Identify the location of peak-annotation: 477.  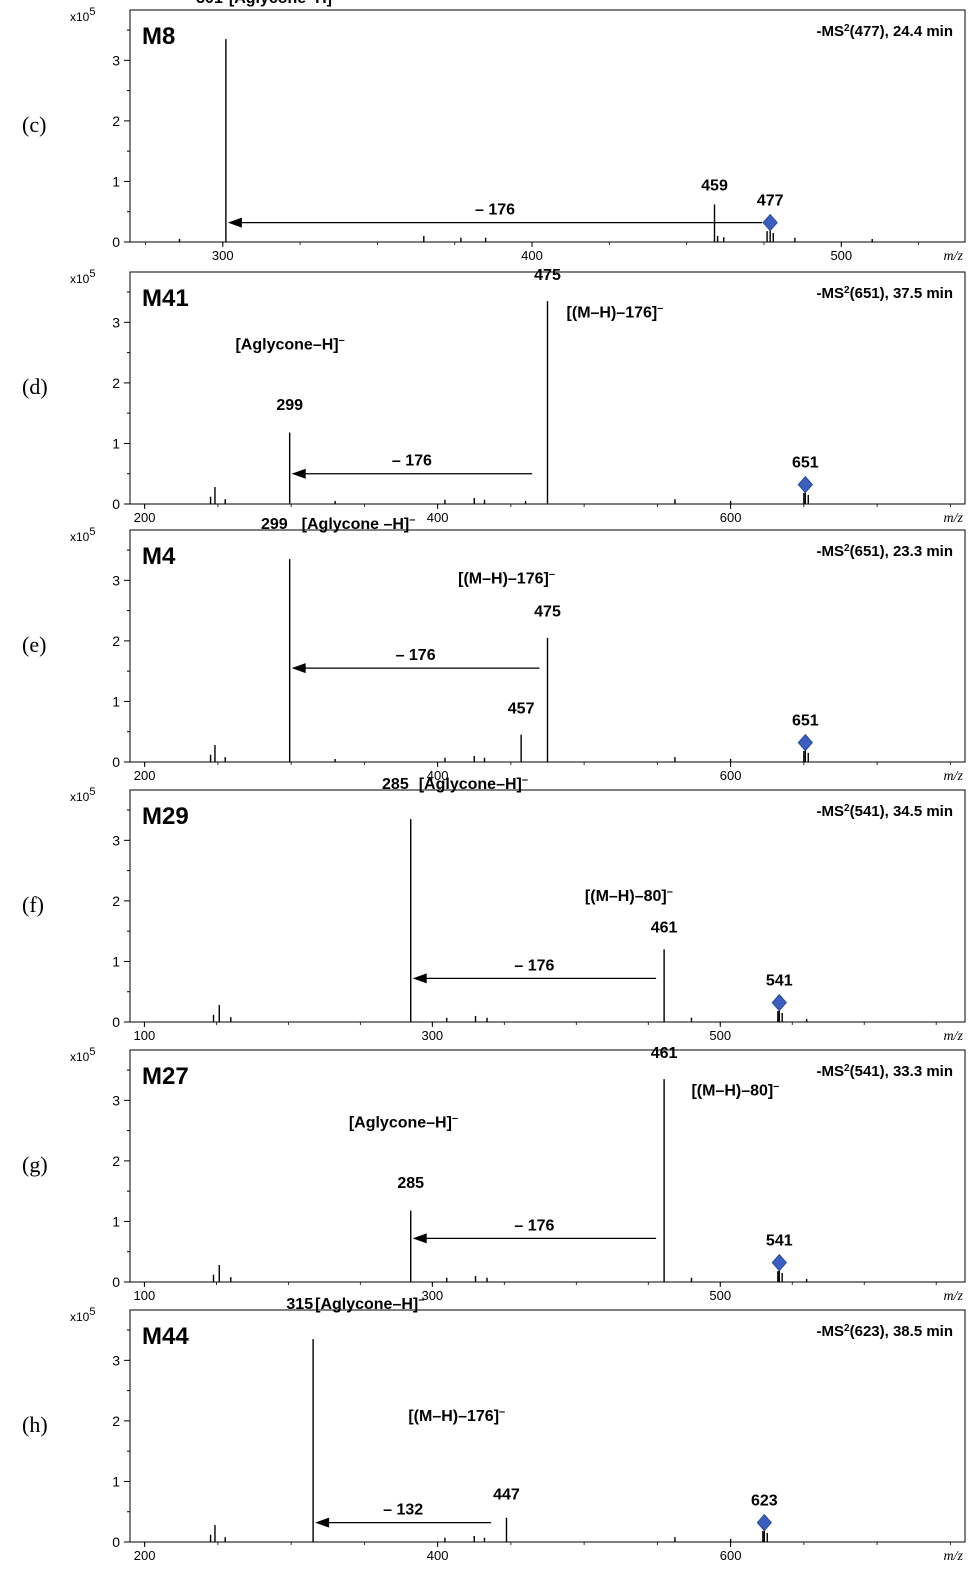
(770, 201).